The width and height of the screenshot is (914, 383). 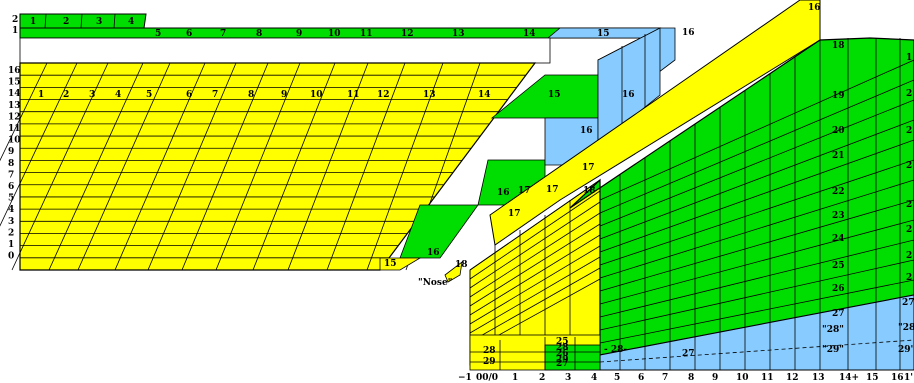 What do you see at coordinates (742, 378) in the screenshot?
I see `x-axis-label: 10` at bounding box center [742, 378].